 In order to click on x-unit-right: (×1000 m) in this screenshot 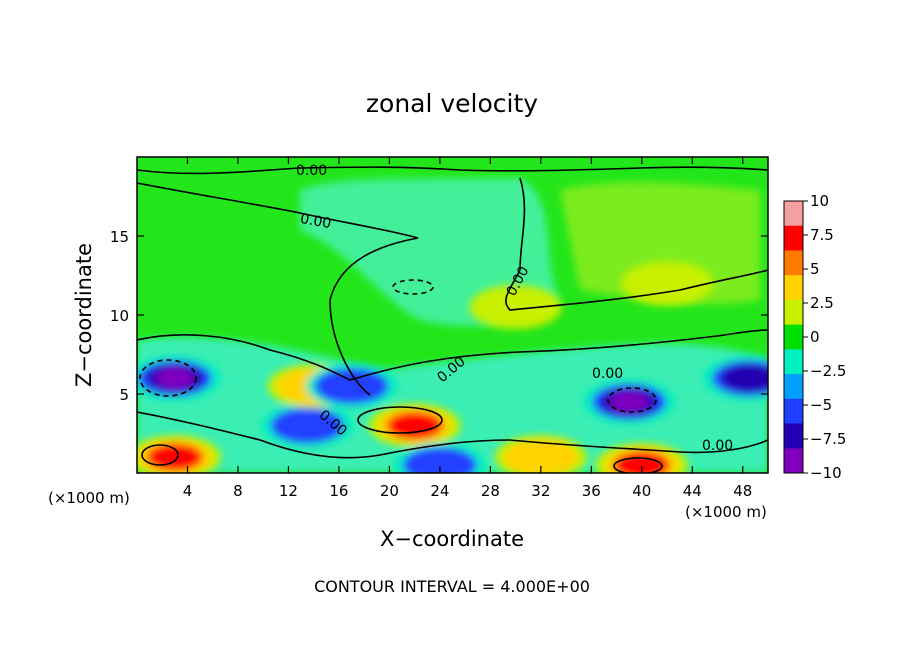, I will do `click(726, 512)`.